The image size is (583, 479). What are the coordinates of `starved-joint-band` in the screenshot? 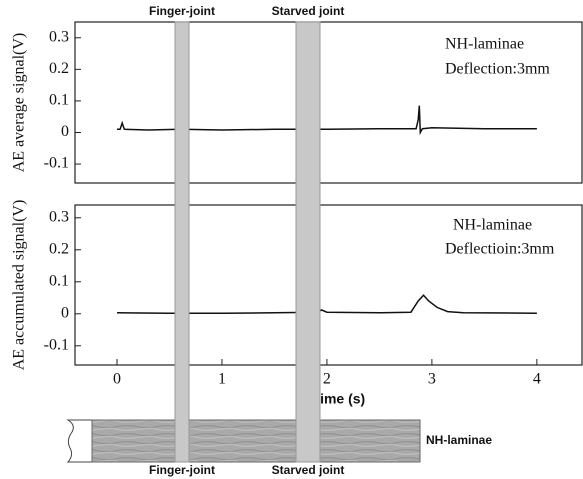 It's located at (308, 242).